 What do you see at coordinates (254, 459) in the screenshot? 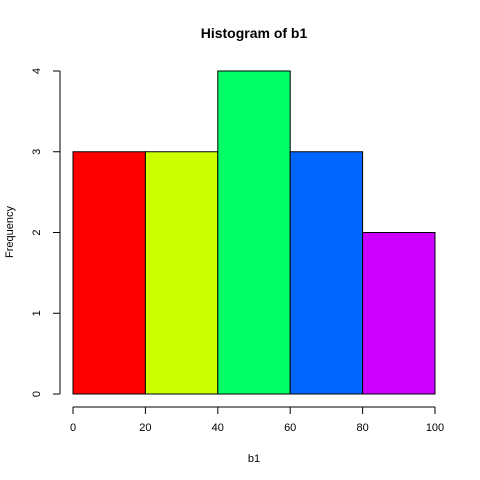
I see `x-axis-label: b1` at bounding box center [254, 459].